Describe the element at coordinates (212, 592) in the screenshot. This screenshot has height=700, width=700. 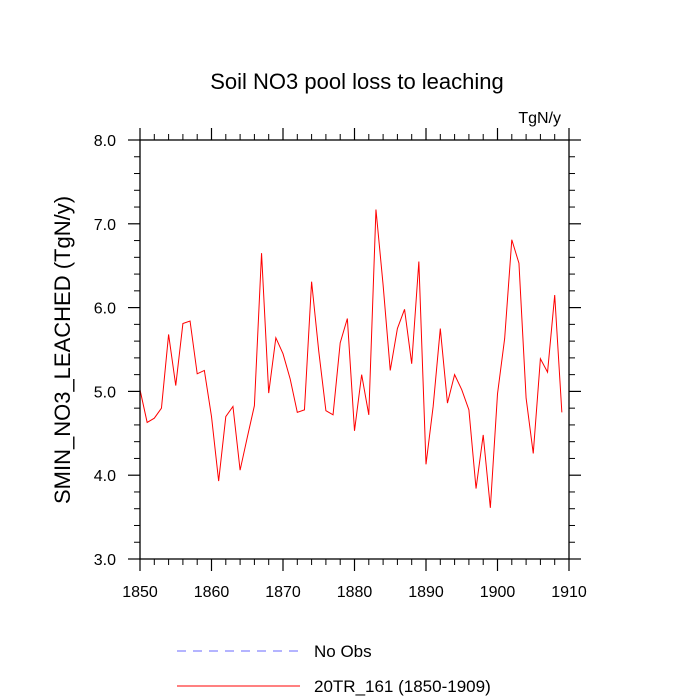
I see `x-tick-label: 1860` at that location.